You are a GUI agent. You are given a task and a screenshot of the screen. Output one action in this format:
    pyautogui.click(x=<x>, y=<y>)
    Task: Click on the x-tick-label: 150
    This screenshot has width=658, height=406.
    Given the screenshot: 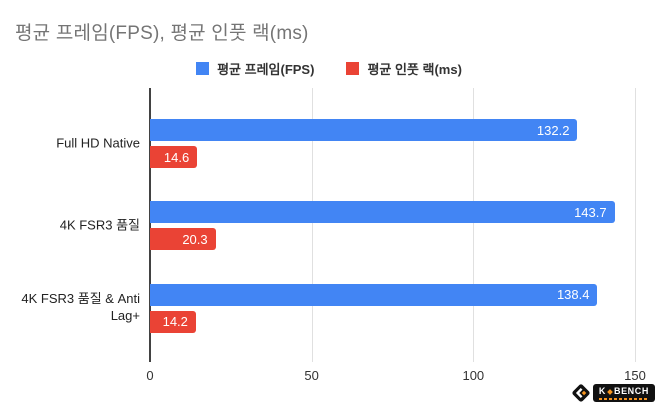 What is the action you would take?
    pyautogui.click(x=635, y=375)
    